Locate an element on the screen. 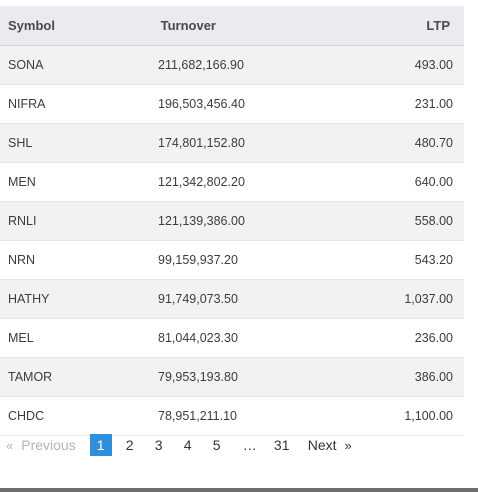 The image size is (478, 492). cell-symbol: TAMOR is located at coordinates (79, 377).